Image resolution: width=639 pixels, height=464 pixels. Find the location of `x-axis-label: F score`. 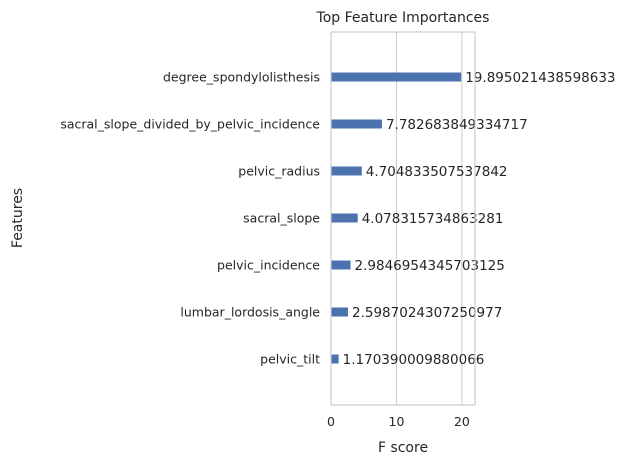

x-axis-label: F score is located at coordinates (403, 448).